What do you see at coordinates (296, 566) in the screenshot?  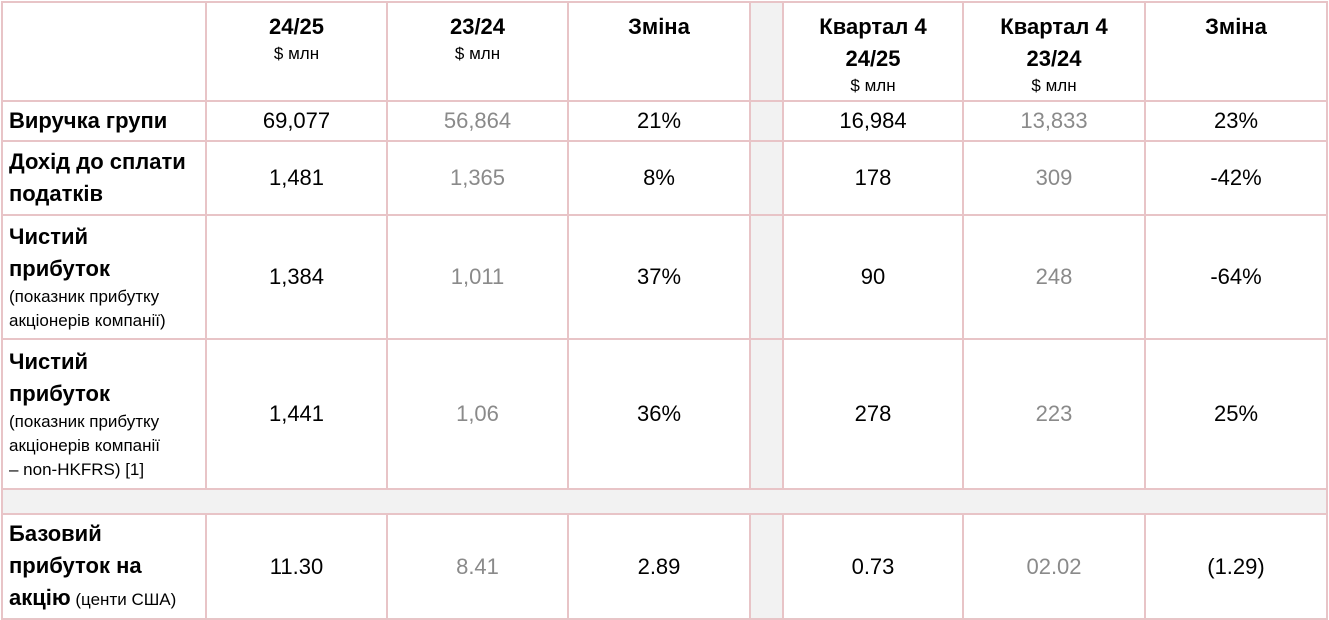 I see `value-cell: 11.30` at bounding box center [296, 566].